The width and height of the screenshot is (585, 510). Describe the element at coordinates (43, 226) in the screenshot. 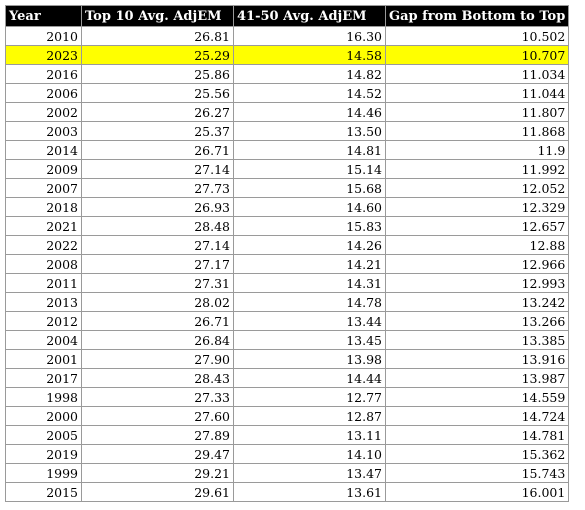

I see `cell-year: 2021` at that location.